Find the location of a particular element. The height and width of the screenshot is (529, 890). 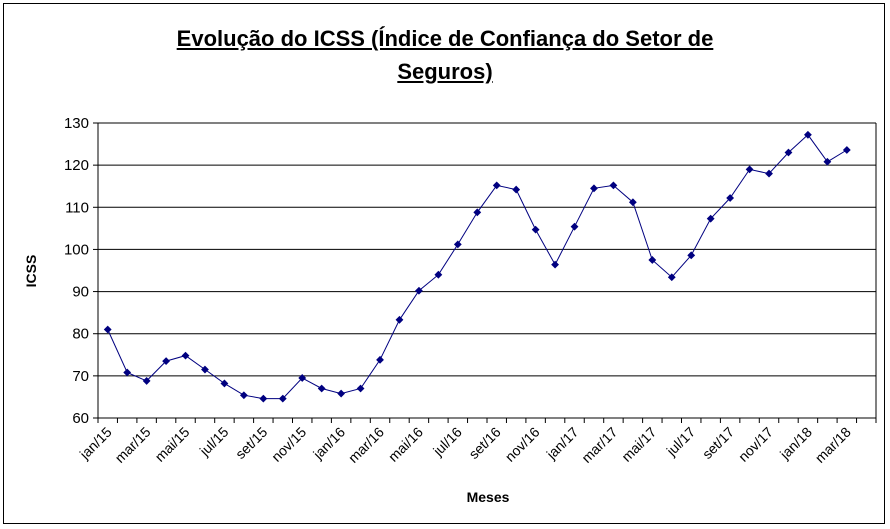

x-tick-label: jul/16 is located at coordinates (447, 442).